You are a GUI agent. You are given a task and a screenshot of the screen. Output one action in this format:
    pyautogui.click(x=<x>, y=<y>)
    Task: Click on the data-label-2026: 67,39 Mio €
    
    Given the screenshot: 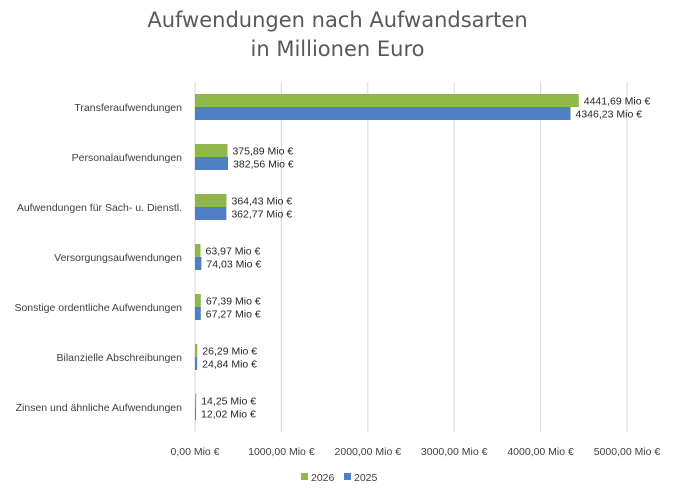 What is the action you would take?
    pyautogui.click(x=233, y=302)
    